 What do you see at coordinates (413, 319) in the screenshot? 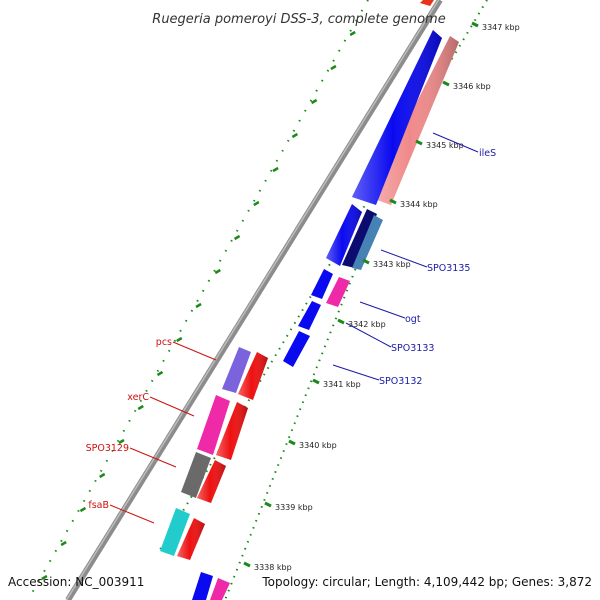
I see `gene-label-ogt: ogt` at bounding box center [413, 319].